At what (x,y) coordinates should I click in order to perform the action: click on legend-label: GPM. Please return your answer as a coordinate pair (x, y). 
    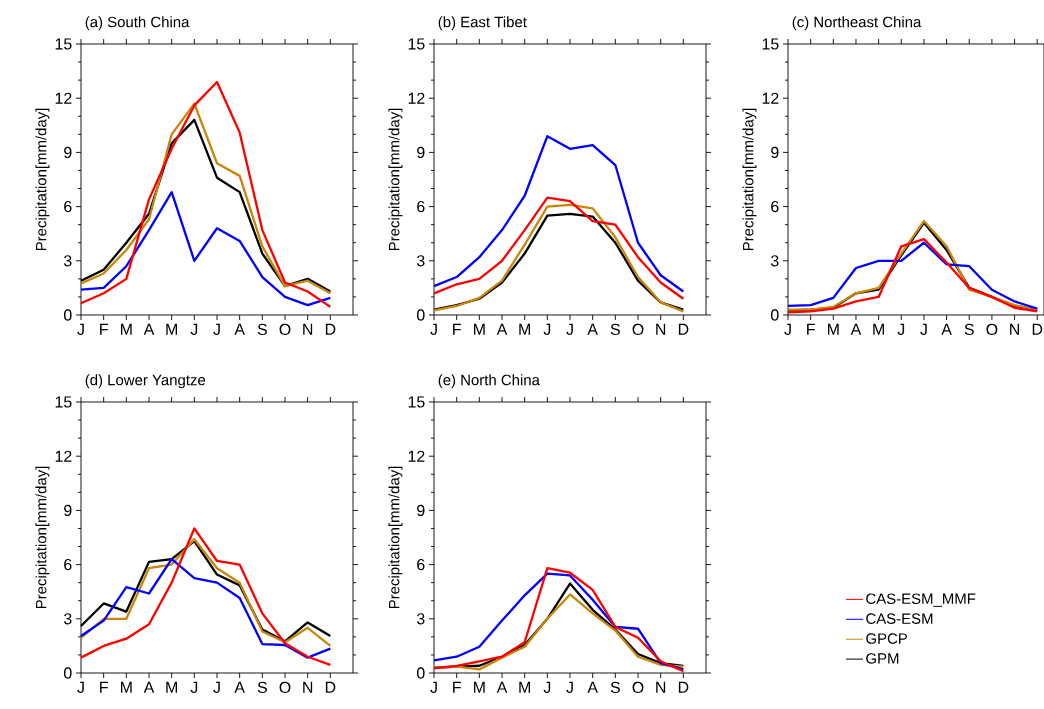
    Looking at the image, I should click on (882, 658).